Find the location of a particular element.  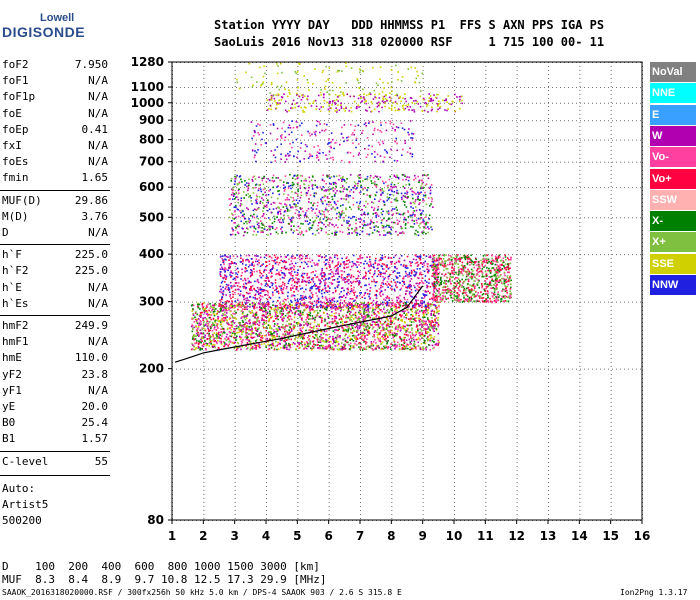

legend-item-nne: NNE is located at coordinates (673, 93).